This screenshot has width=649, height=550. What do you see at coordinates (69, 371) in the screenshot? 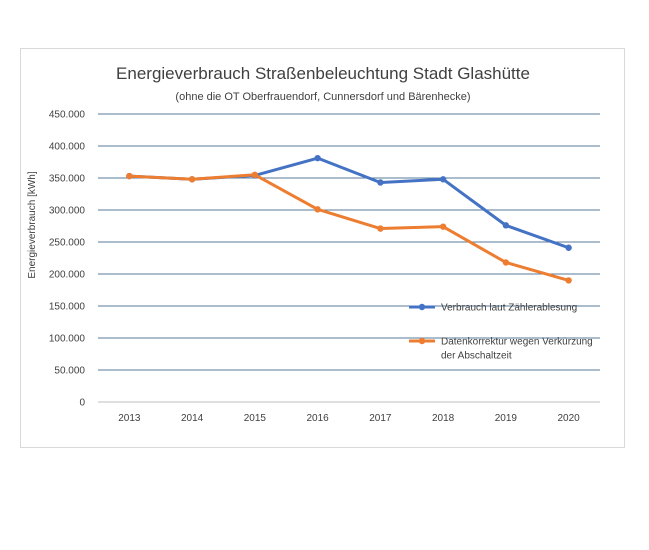
I see `y-tick-label: 50.000` at bounding box center [69, 371].